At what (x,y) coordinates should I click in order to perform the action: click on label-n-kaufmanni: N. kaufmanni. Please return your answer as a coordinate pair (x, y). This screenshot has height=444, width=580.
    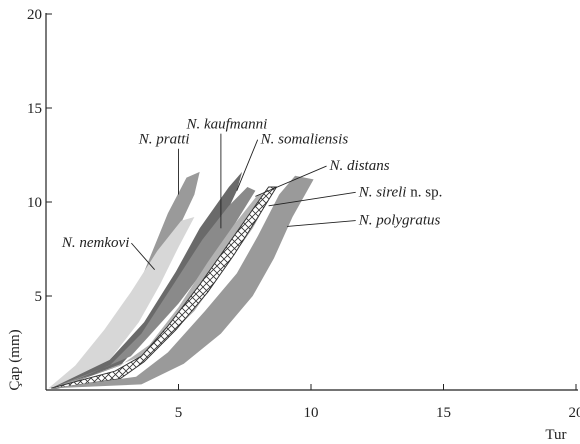
    Looking at the image, I should click on (226, 125).